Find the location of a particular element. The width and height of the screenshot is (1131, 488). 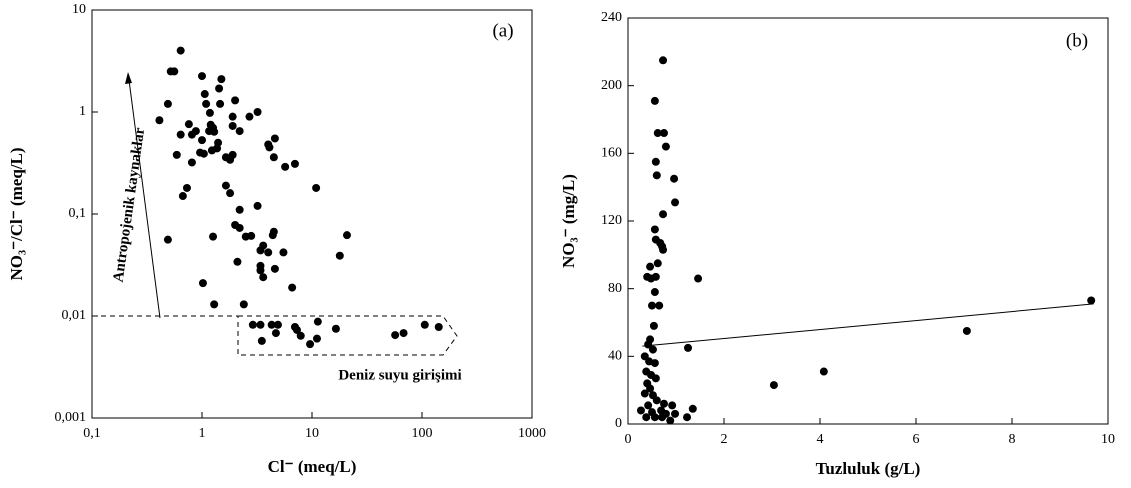

y-tick-label: 200 is located at coordinates (611, 85).